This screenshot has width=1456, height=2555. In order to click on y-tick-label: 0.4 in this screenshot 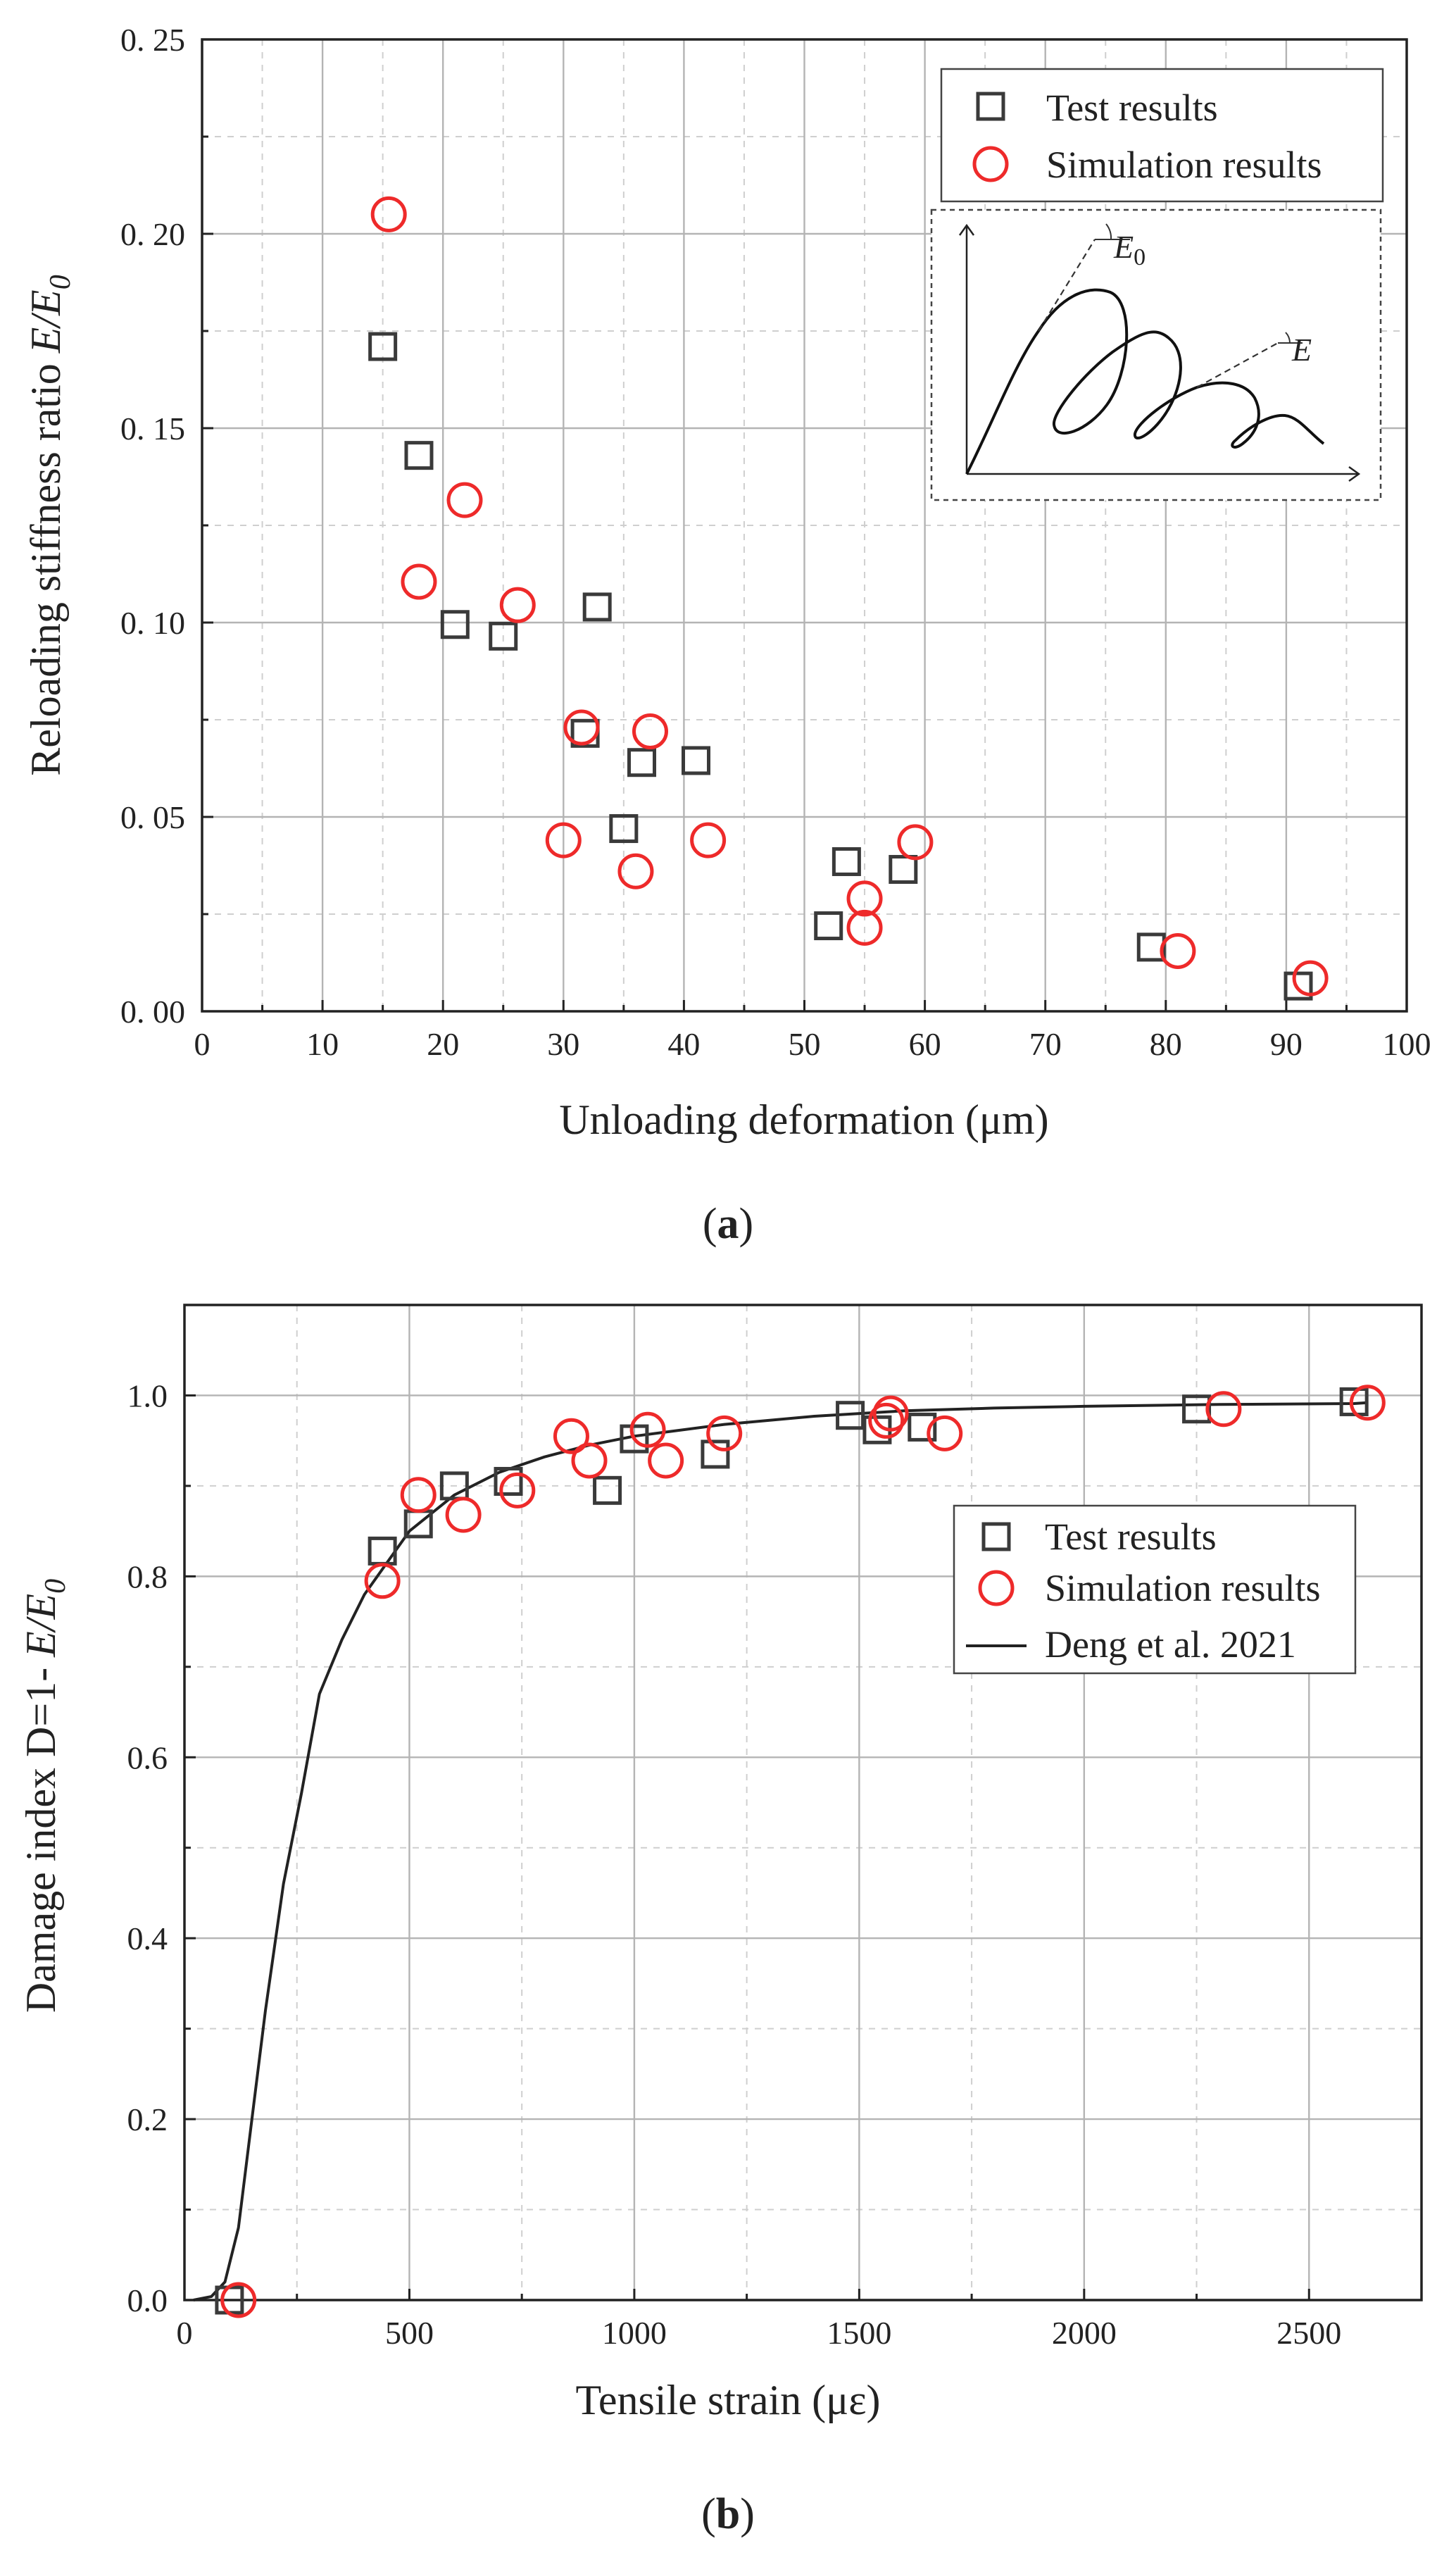, I will do `click(147, 1938)`.